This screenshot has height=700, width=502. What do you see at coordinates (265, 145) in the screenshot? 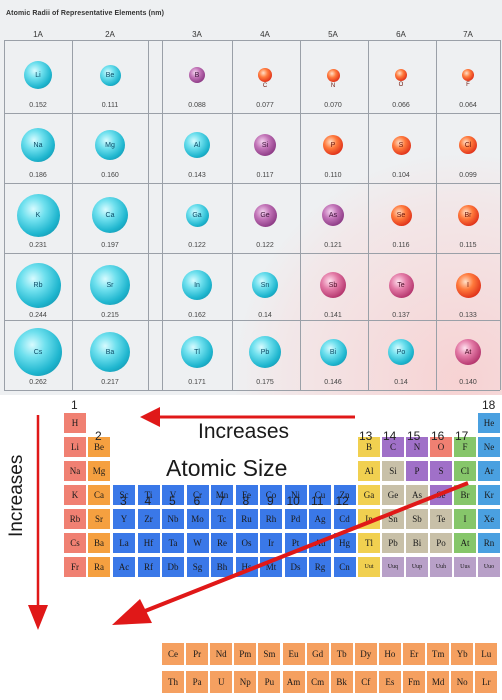
I see `atom-symbol: Si` at bounding box center [265, 145].